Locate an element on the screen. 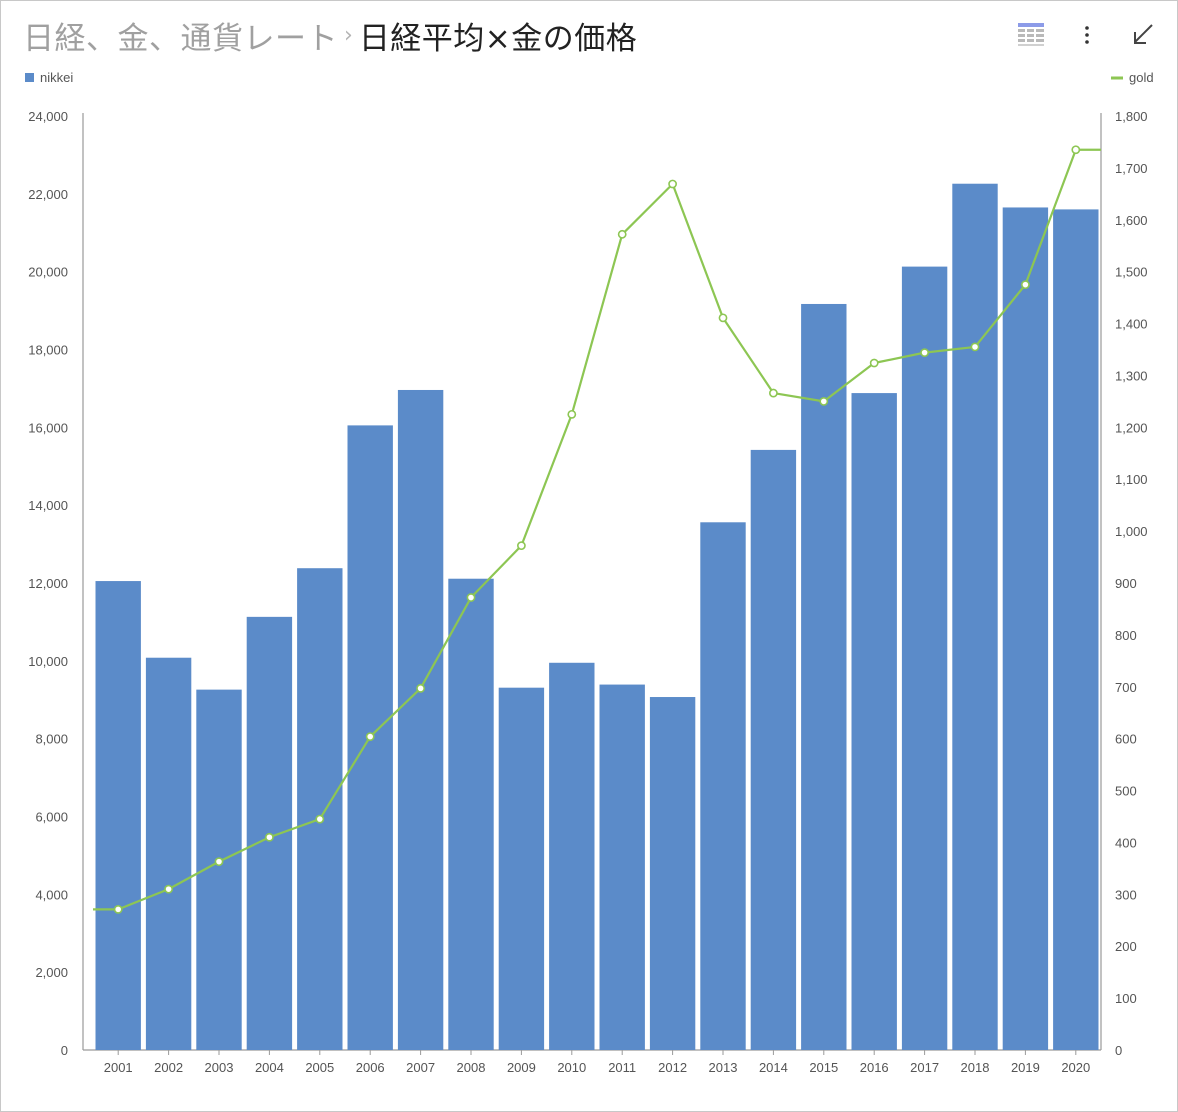  gold-point-2004 is located at coordinates (269, 837).